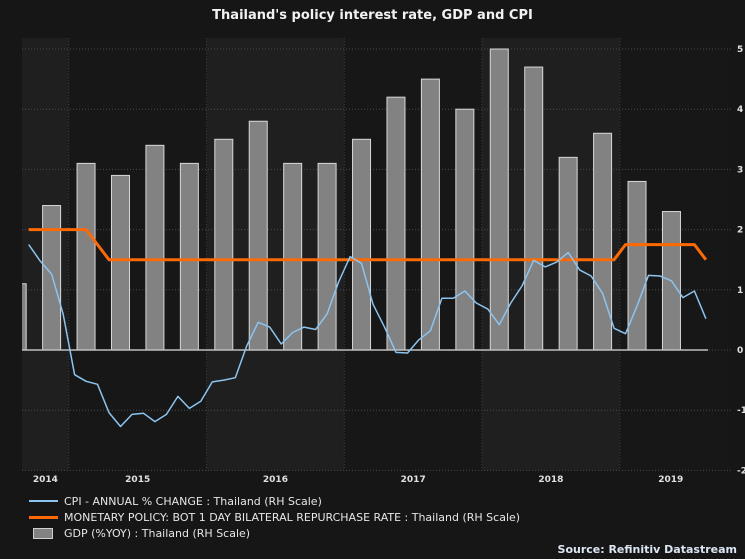  Describe the element at coordinates (43, 517) in the screenshot. I see `policy-line-swatch` at that location.